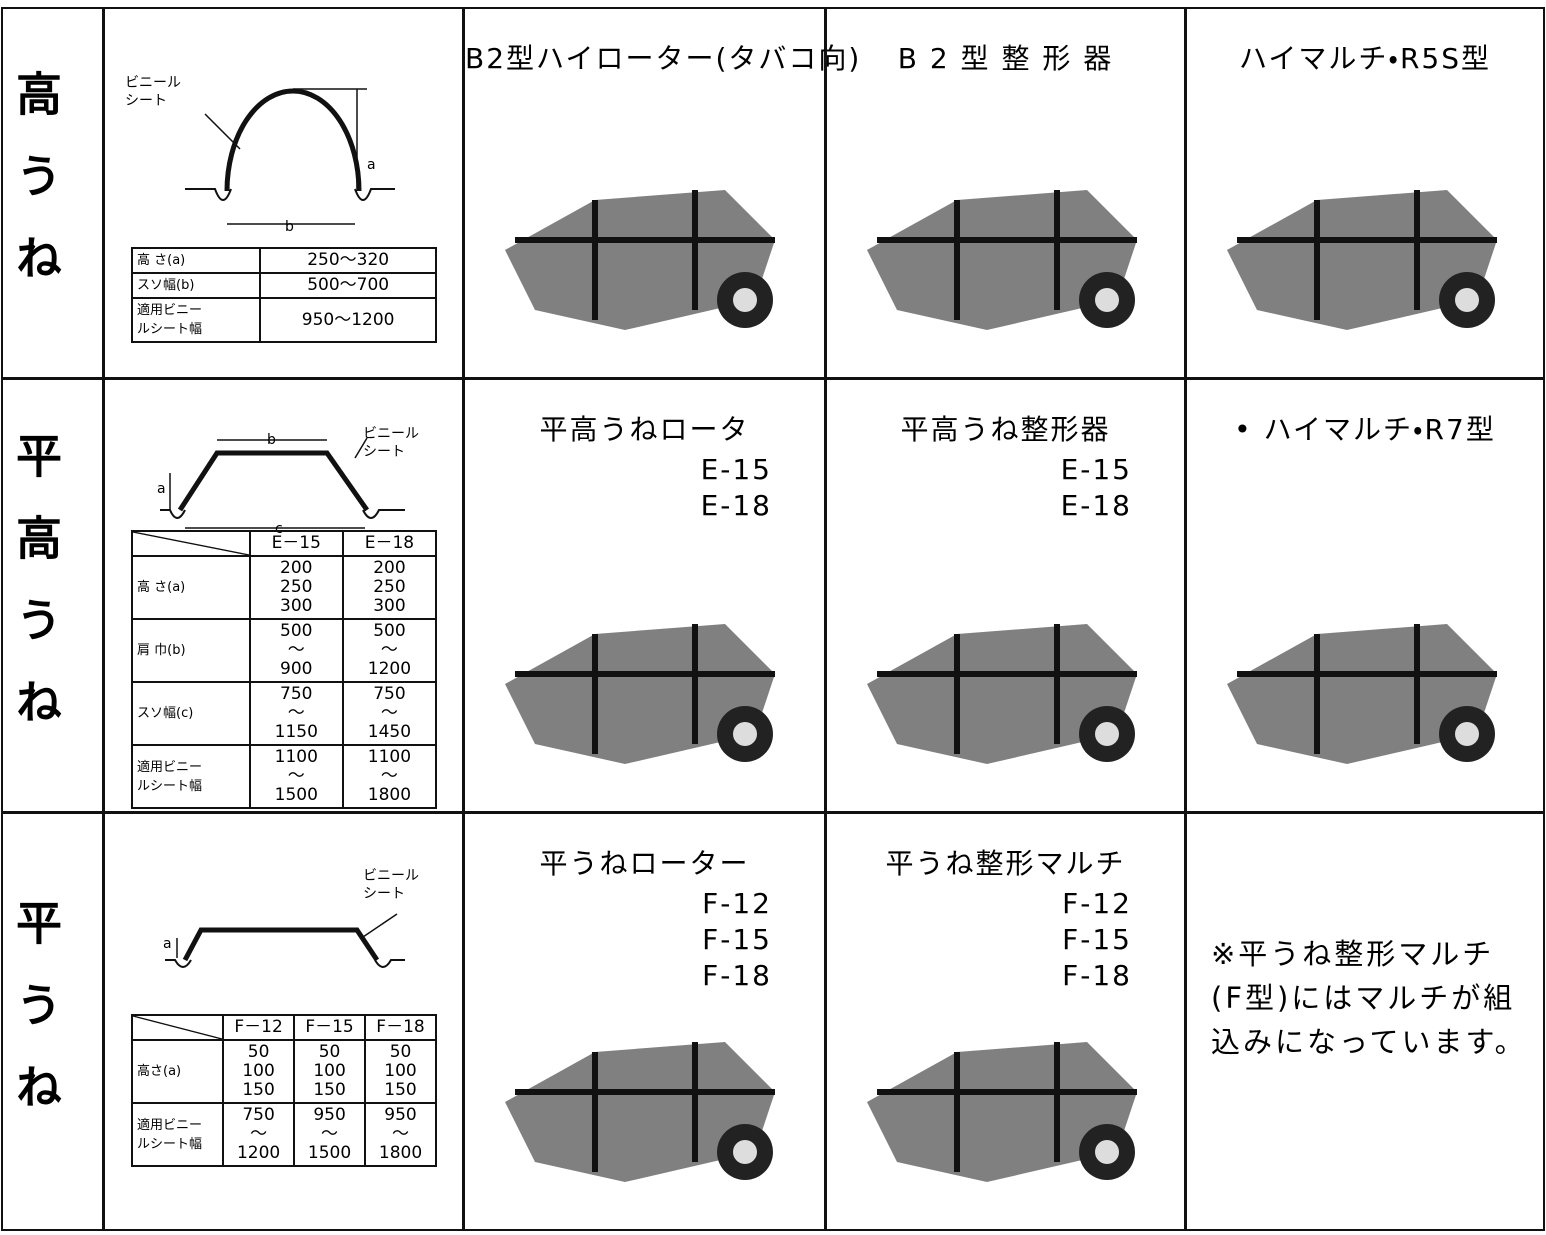  I want to click on spec-text: 1500, so click(296, 795).